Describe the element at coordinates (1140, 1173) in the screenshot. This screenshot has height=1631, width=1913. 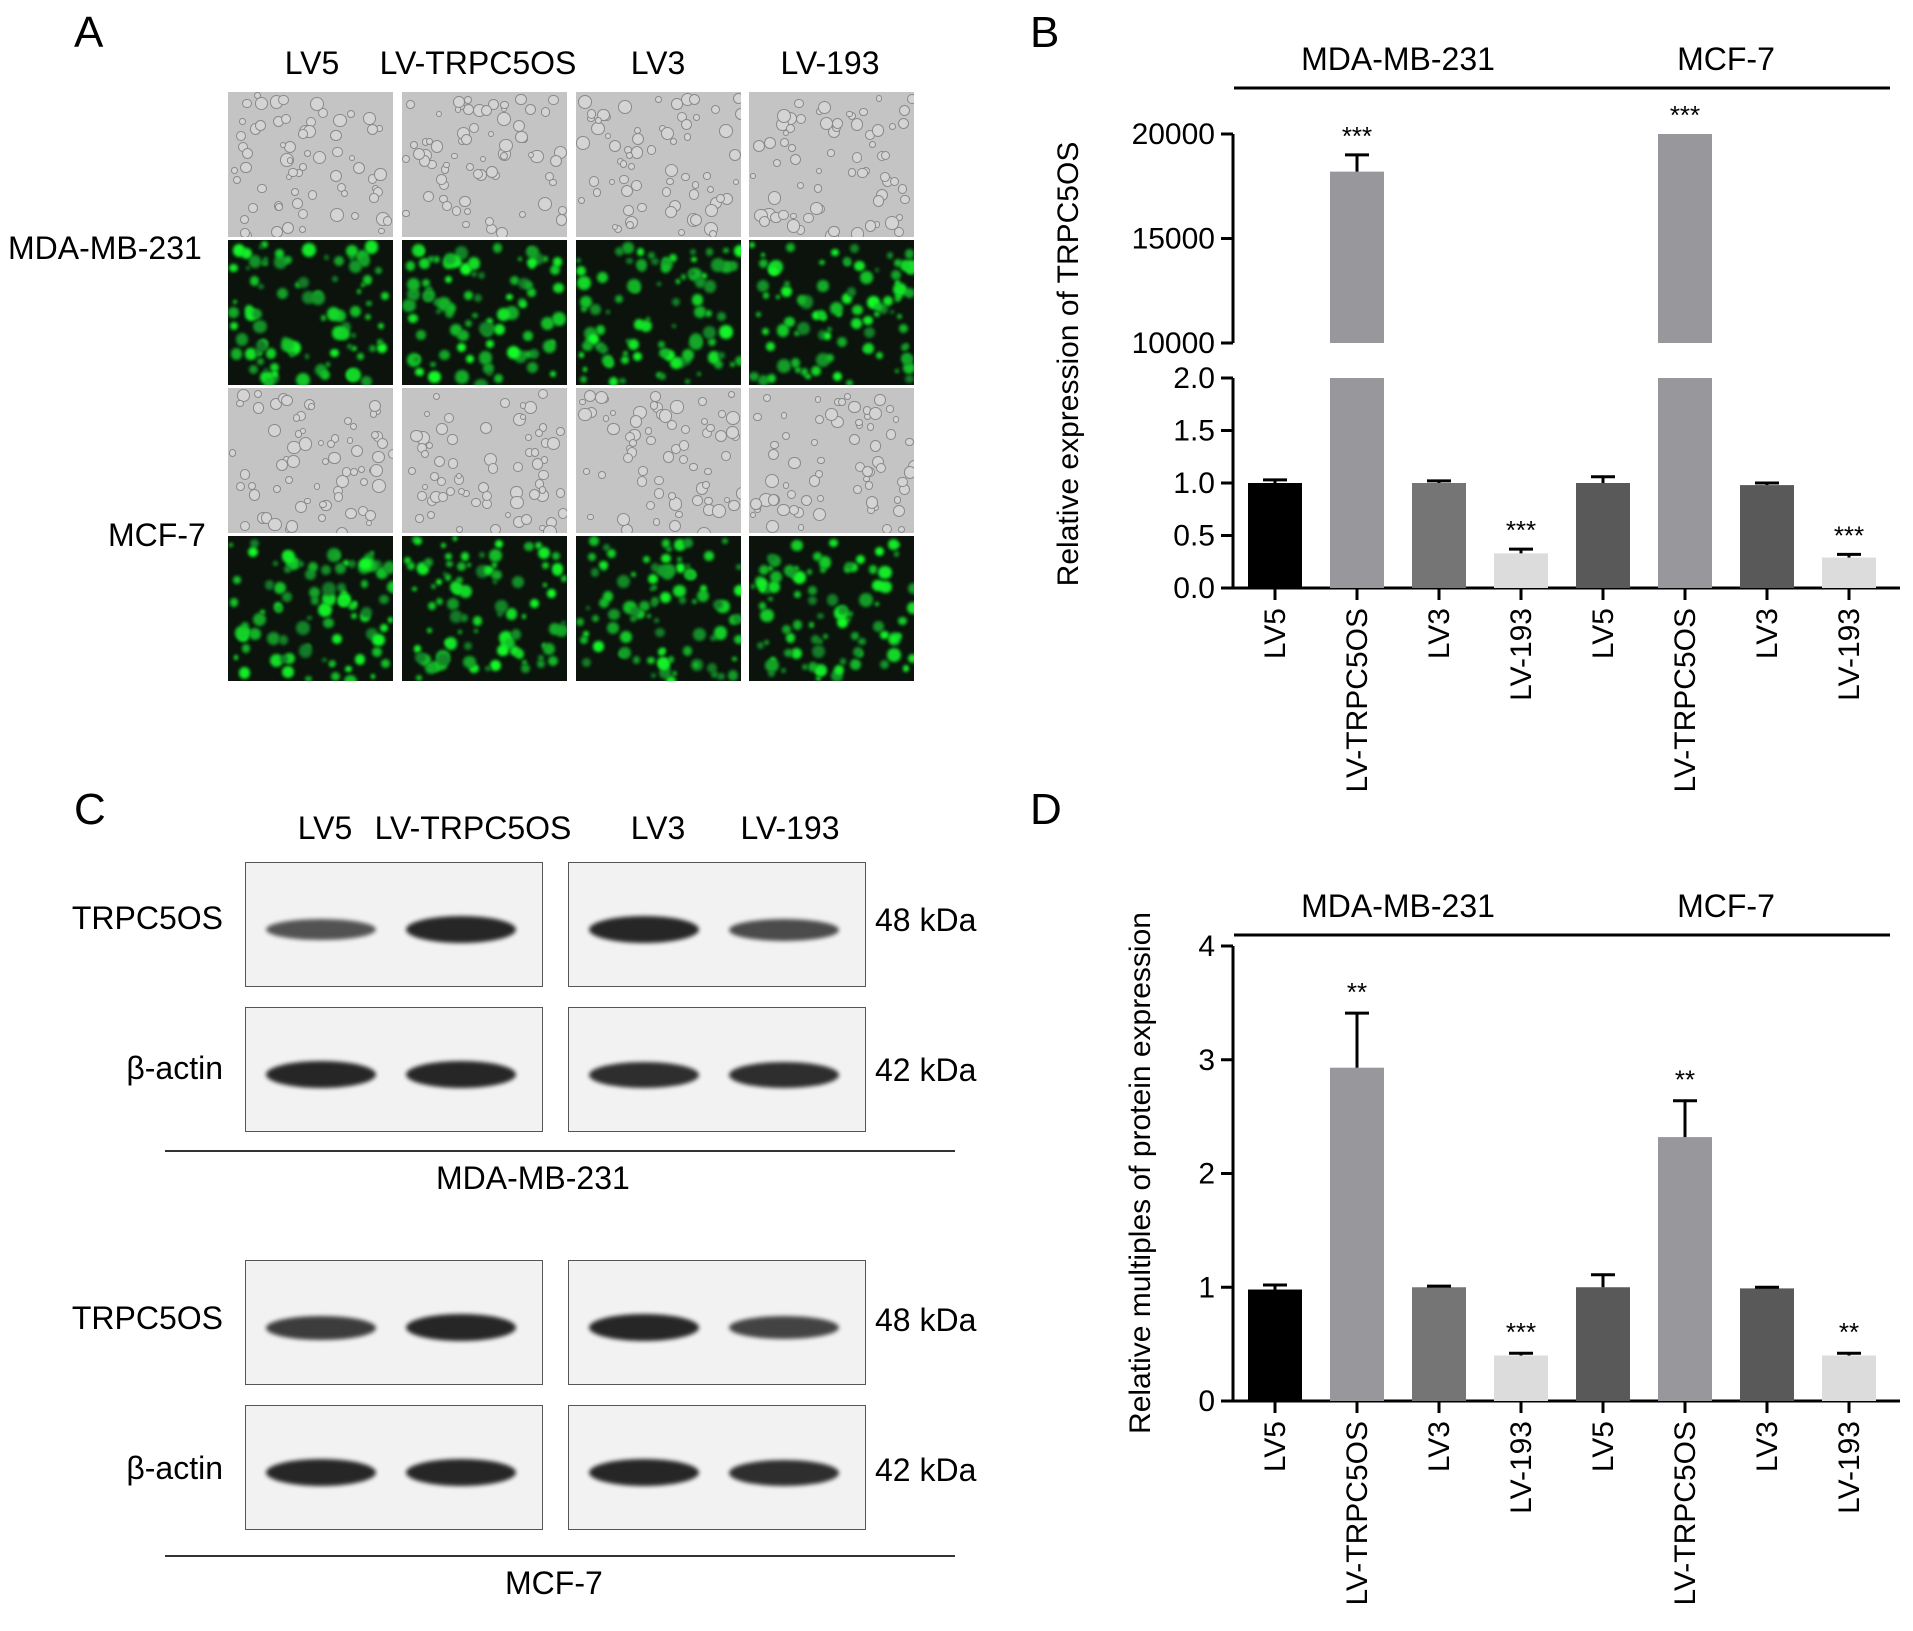
I see `y-axis-label: Relative multiples of protein expression` at that location.